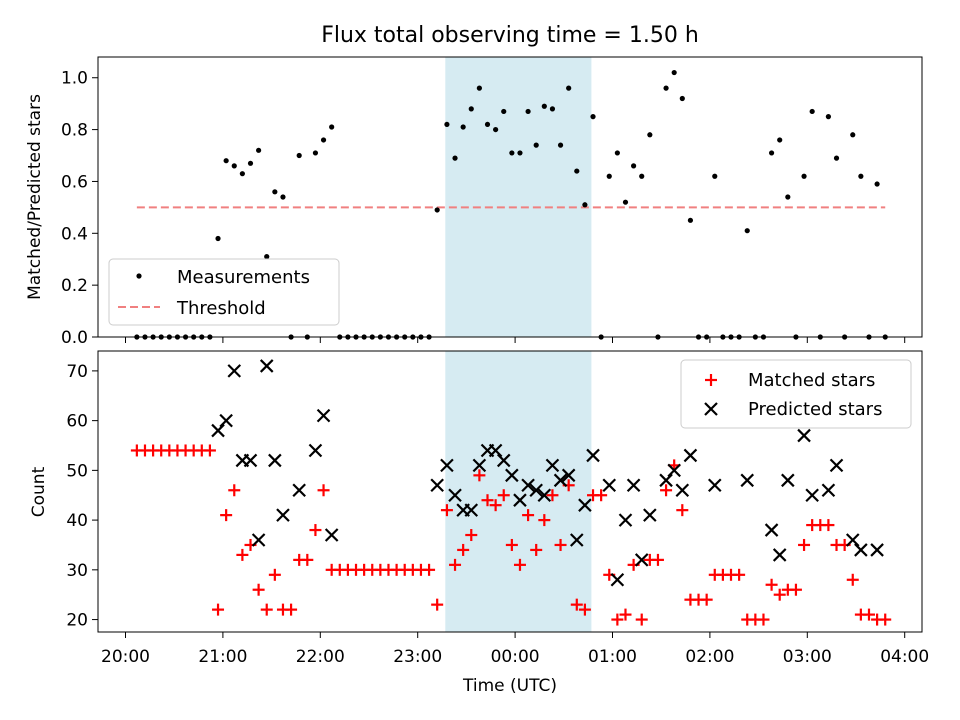 The width and height of the screenshot is (960, 720). Describe the element at coordinates (510, 35) in the screenshot. I see `top-title: Flux total observing time = 1.50 h` at that location.